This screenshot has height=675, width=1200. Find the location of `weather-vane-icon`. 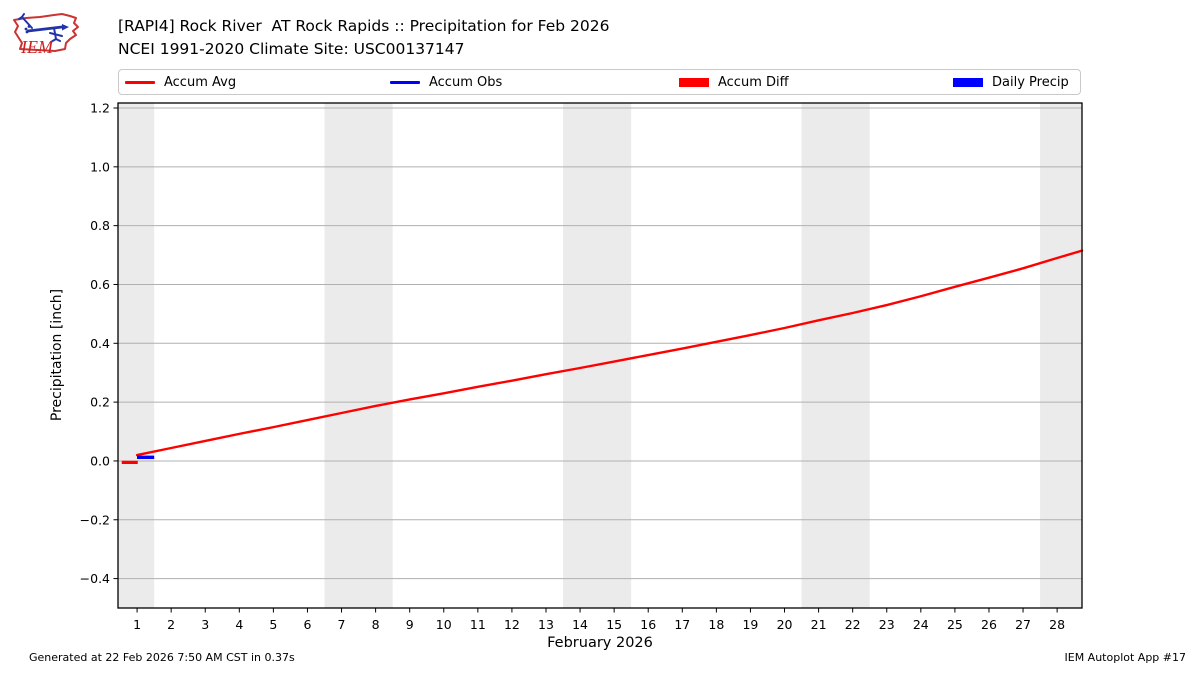

weather-vane-icon is located at coordinates (41, 28).